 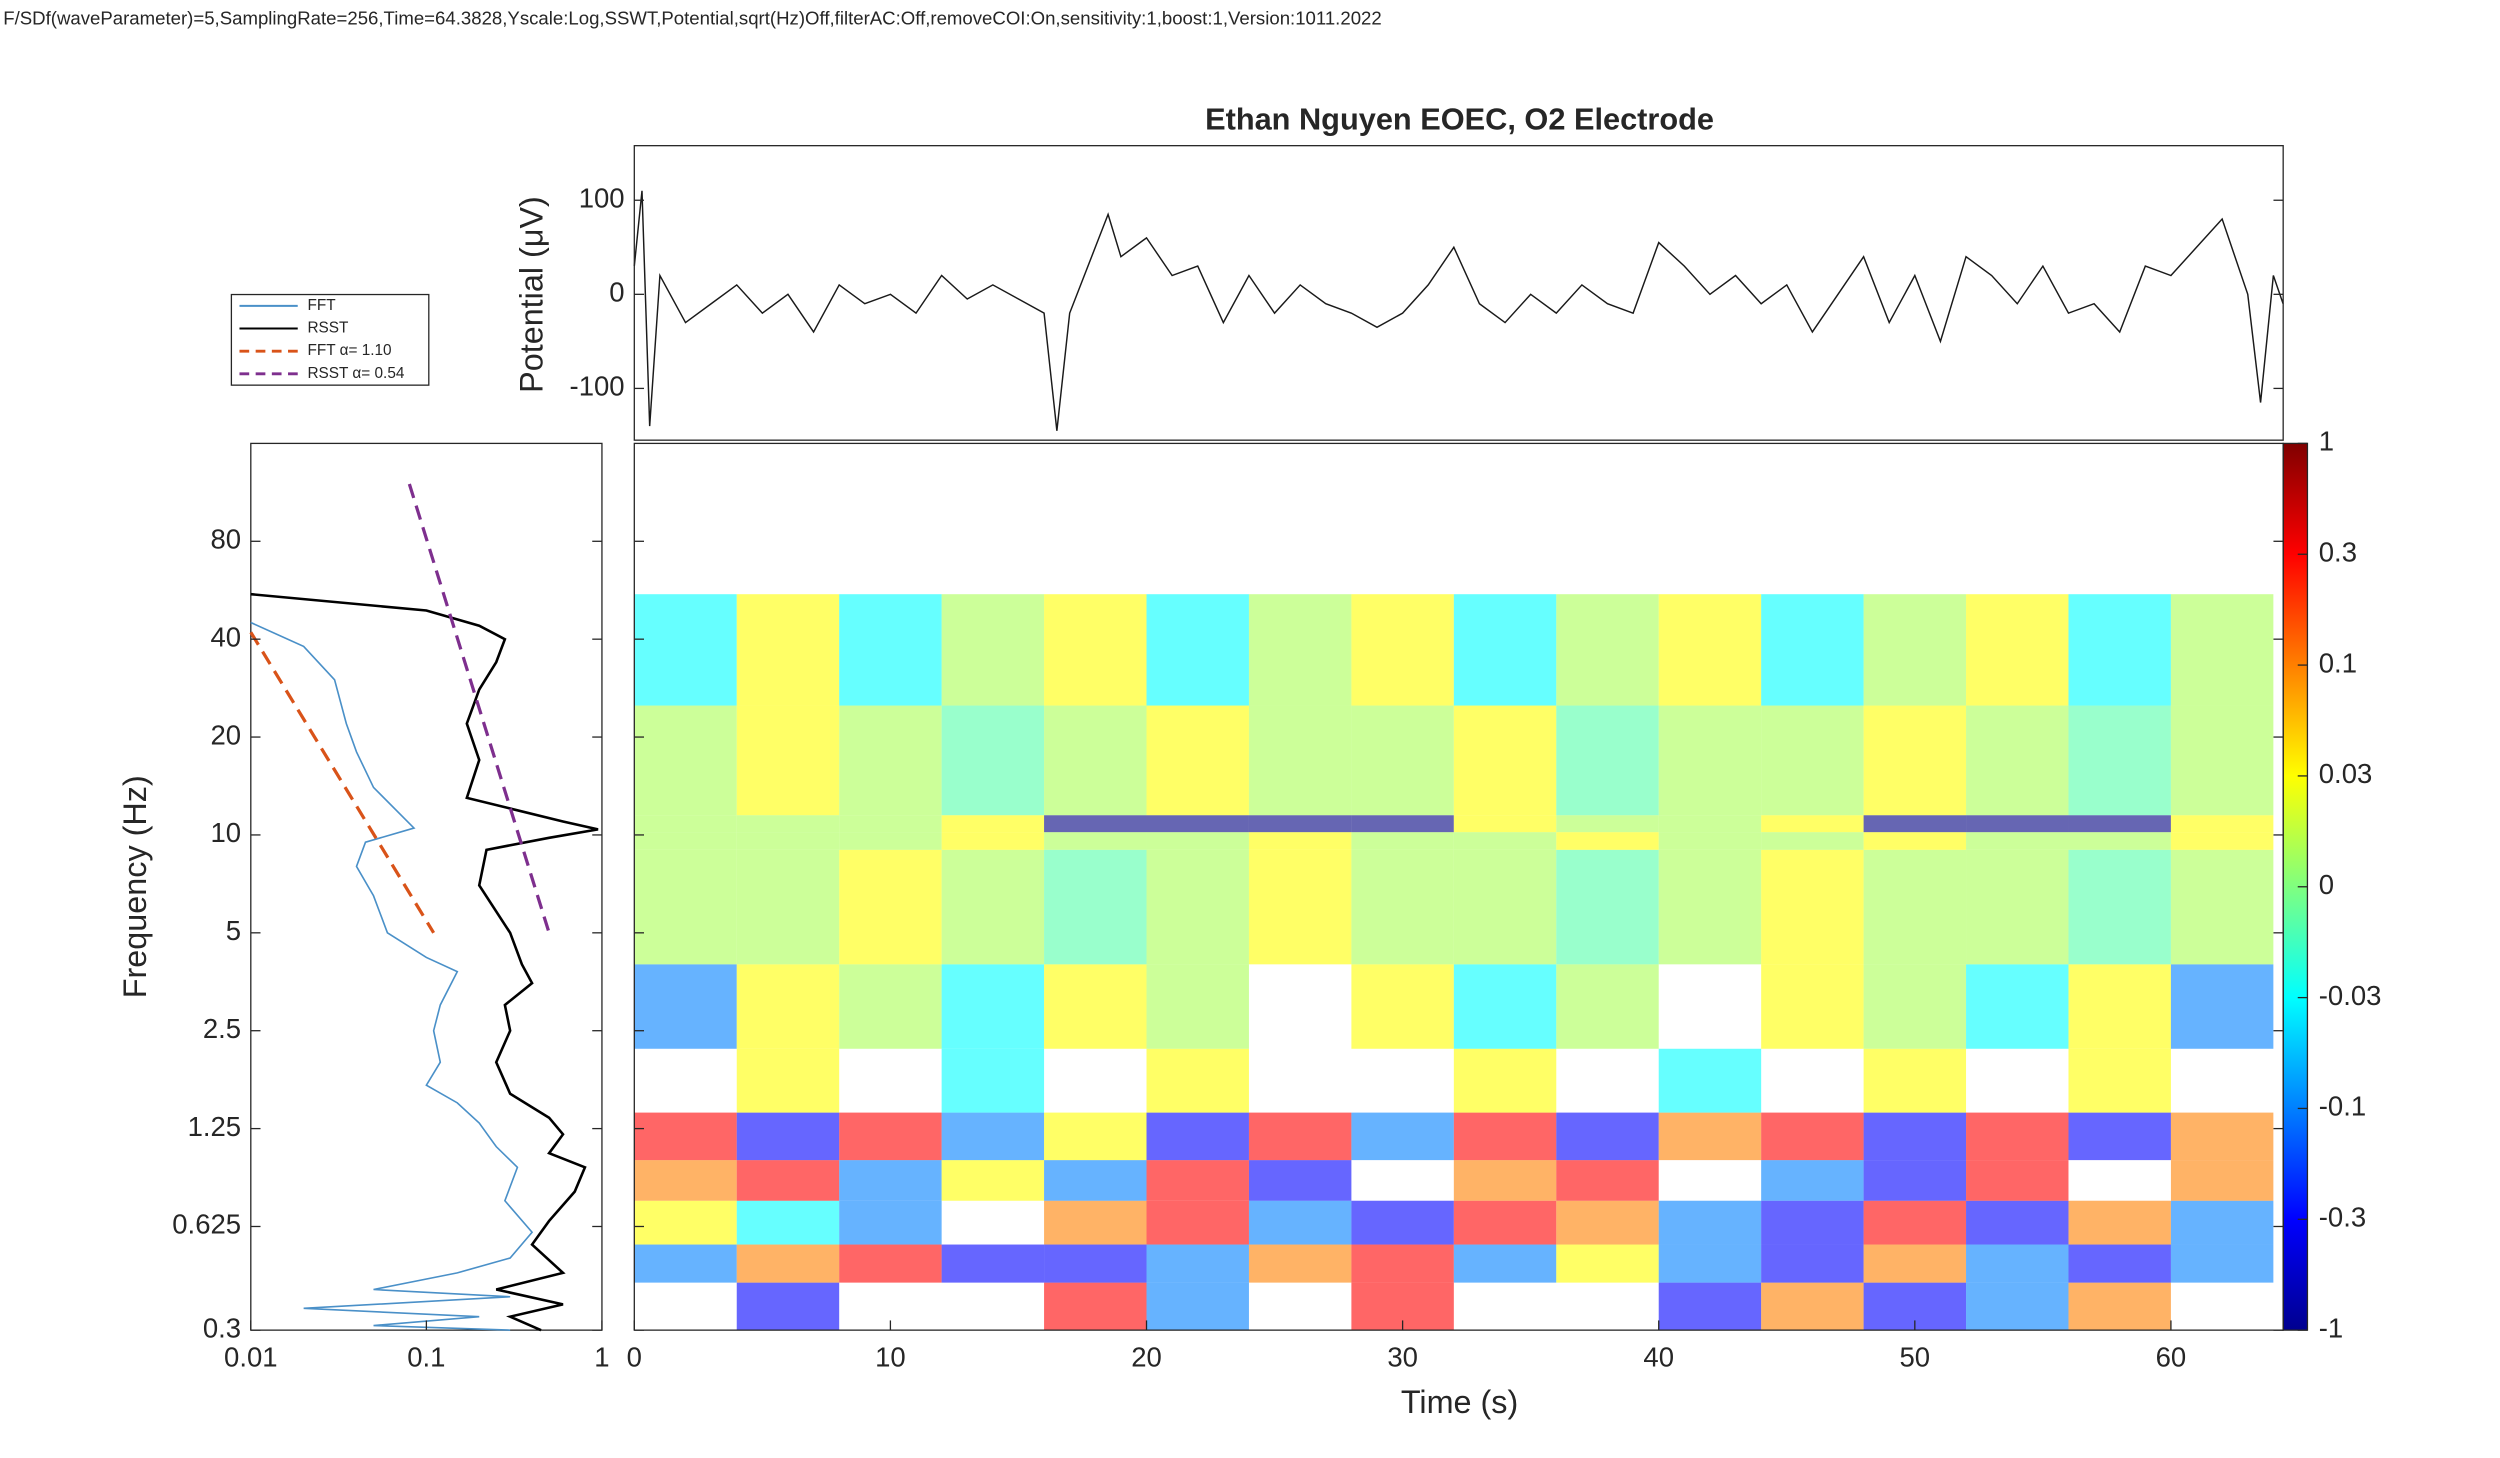 What do you see at coordinates (233, 930) in the screenshot?
I see `y-tick-label: 5` at bounding box center [233, 930].